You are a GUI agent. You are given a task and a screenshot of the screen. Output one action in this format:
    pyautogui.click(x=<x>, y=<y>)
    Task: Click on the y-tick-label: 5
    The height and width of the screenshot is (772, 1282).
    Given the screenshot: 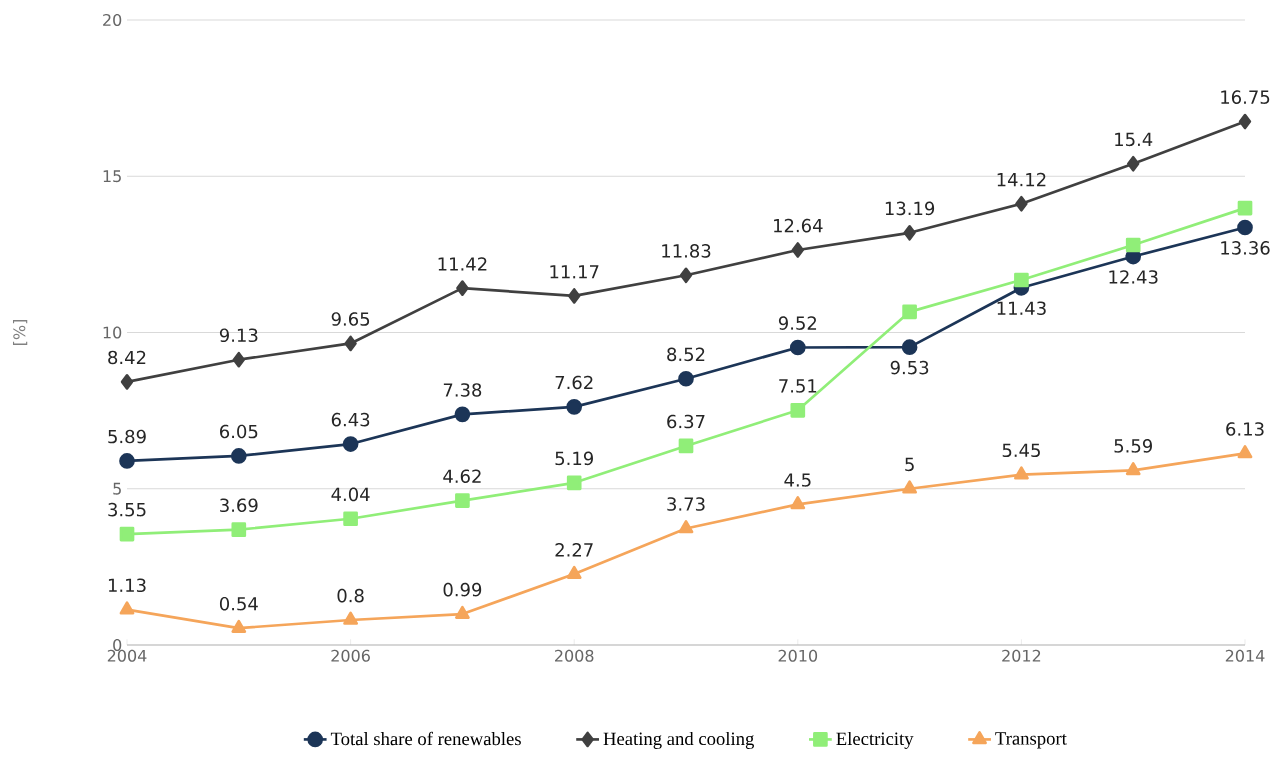 What is the action you would take?
    pyautogui.click(x=117, y=488)
    